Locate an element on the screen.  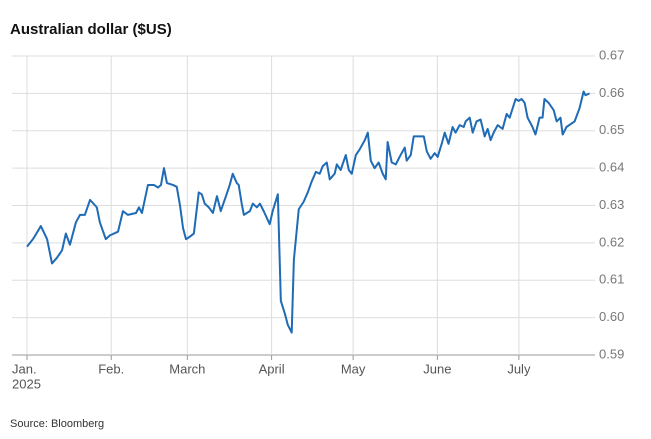
y-tick-label: 0.61 is located at coordinates (611, 279).